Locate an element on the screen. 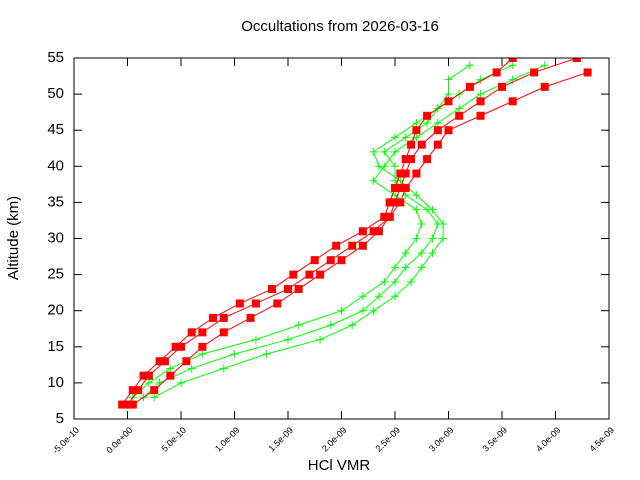 The width and height of the screenshot is (640, 480). x-tick-label: 4.5e-09 is located at coordinates (601, 439).